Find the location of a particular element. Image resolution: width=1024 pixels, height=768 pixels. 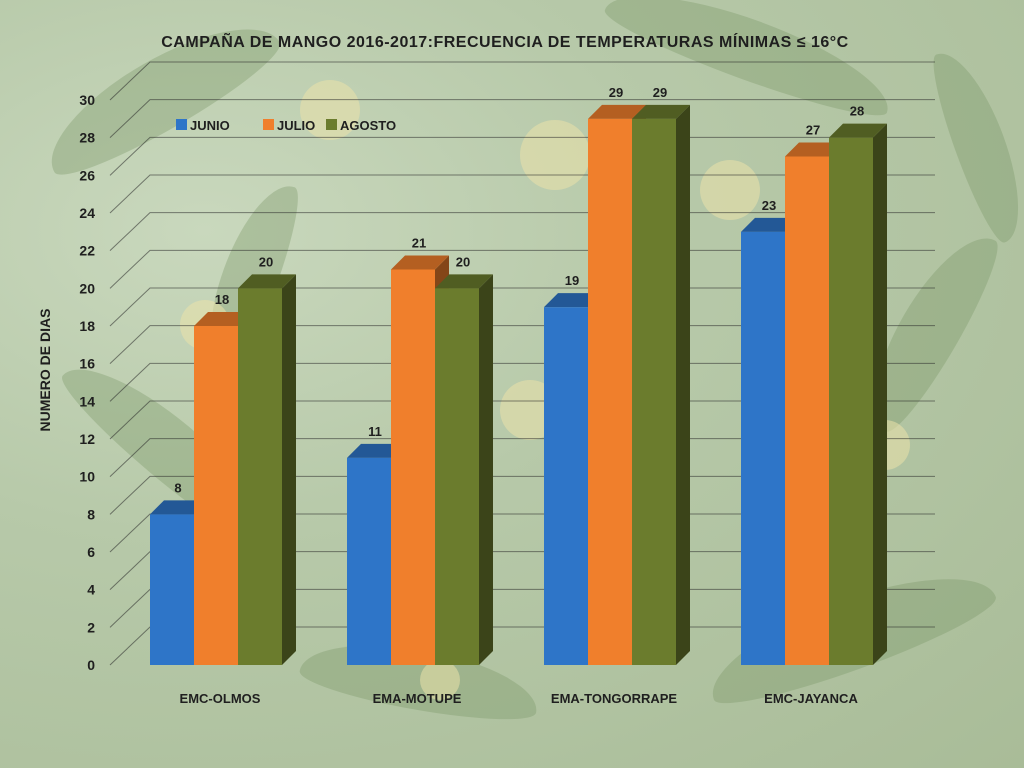

data-label: 27 is located at coordinates (813, 130).